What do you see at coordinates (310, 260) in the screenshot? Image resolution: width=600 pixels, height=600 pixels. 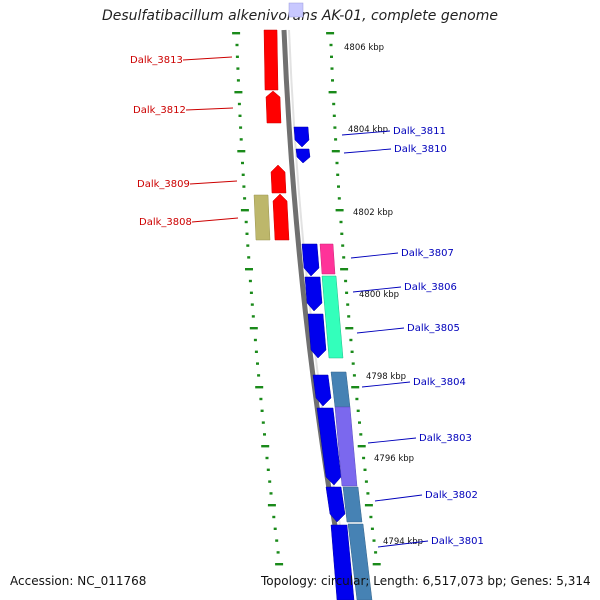 I see `gene-dalk-3807-block` at bounding box center [310, 260].